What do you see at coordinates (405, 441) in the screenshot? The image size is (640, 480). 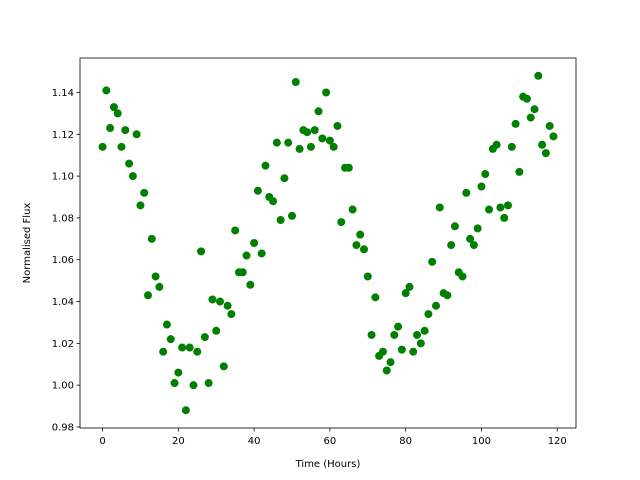 I see `x-tick-label: 80` at bounding box center [405, 441].